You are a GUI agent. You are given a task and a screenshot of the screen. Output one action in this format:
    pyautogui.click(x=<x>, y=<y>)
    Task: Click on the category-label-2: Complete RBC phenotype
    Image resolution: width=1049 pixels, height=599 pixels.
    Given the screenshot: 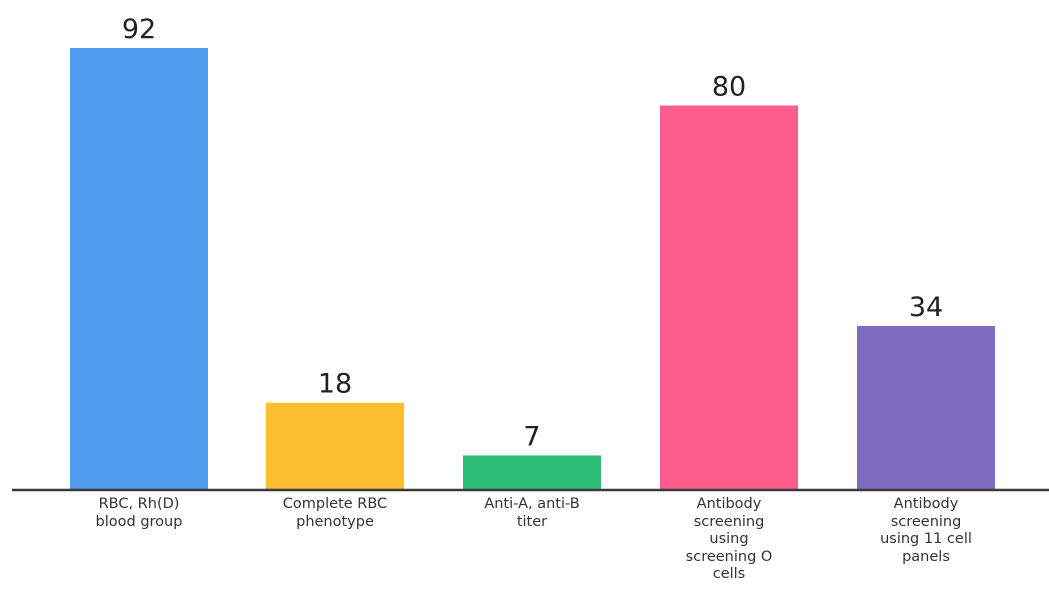 What is the action you would take?
    pyautogui.click(x=335, y=513)
    